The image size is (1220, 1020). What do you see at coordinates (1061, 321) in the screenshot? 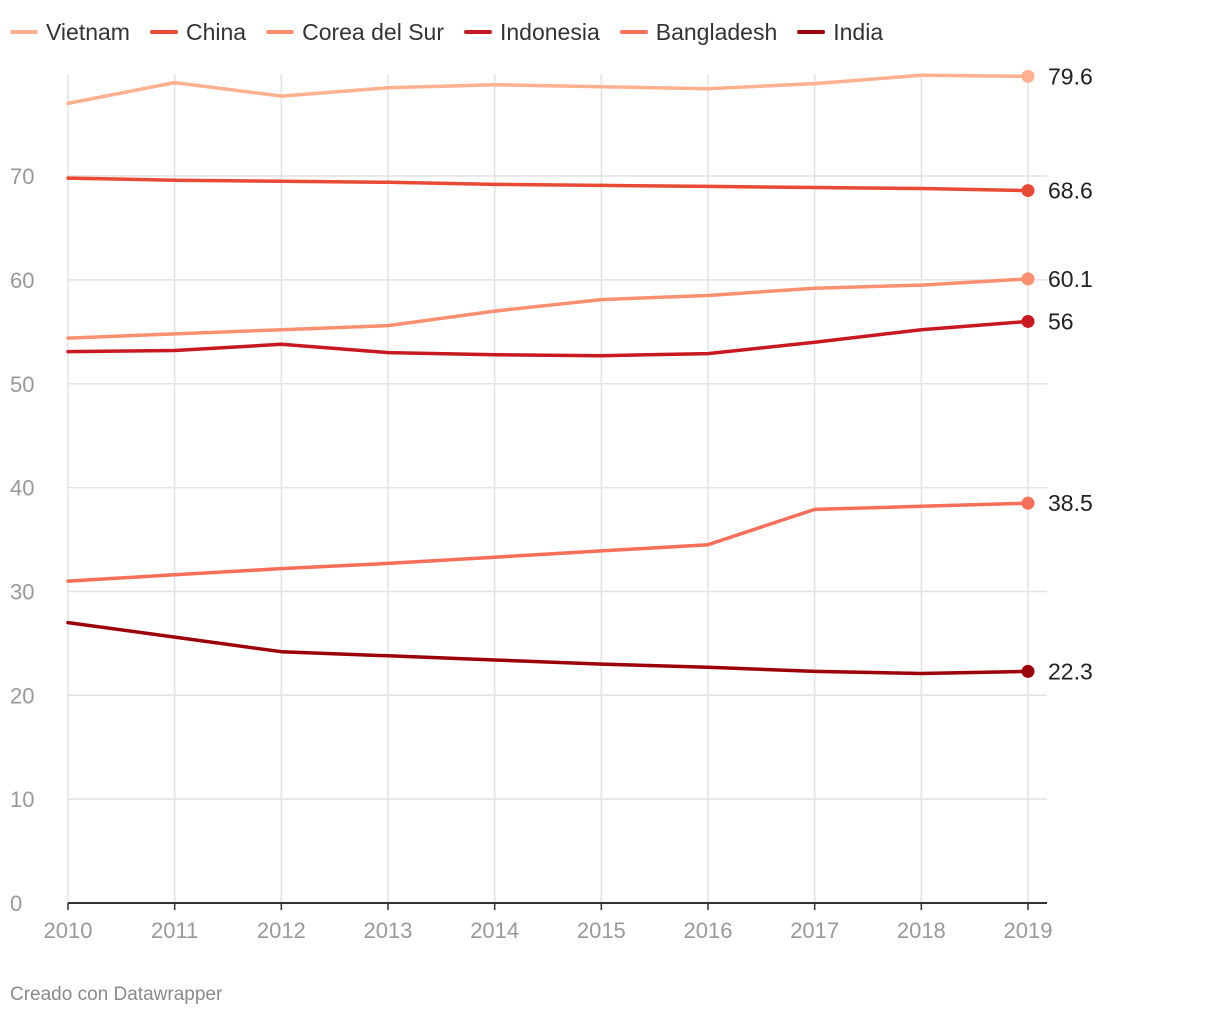
I see `series-end-label: 56` at bounding box center [1061, 321].